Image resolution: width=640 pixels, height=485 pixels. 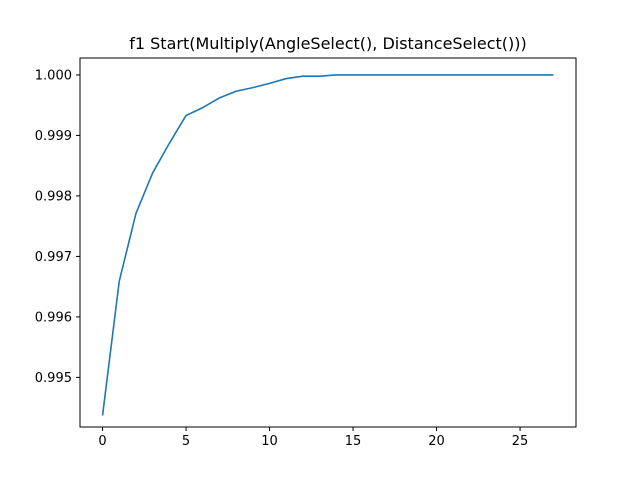 I want to click on x-tick-label: 5, so click(x=186, y=441).